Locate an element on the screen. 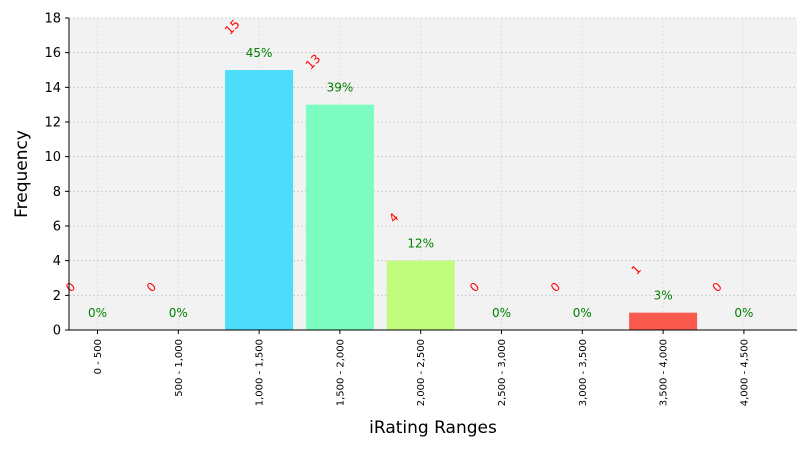  y-tick-label: 10 is located at coordinates (52, 157).